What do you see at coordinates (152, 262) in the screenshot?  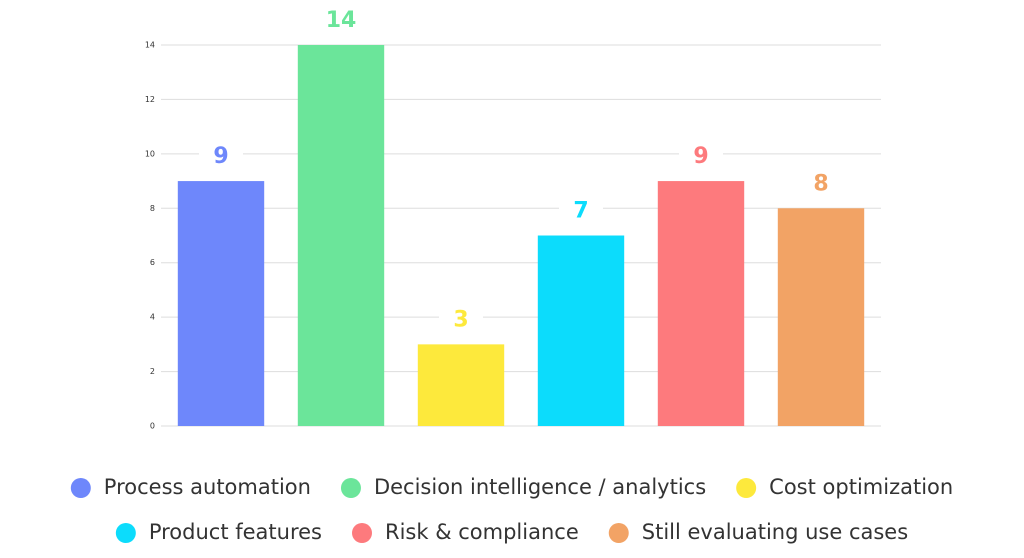 I see `y-tick-label: 6` at bounding box center [152, 262].